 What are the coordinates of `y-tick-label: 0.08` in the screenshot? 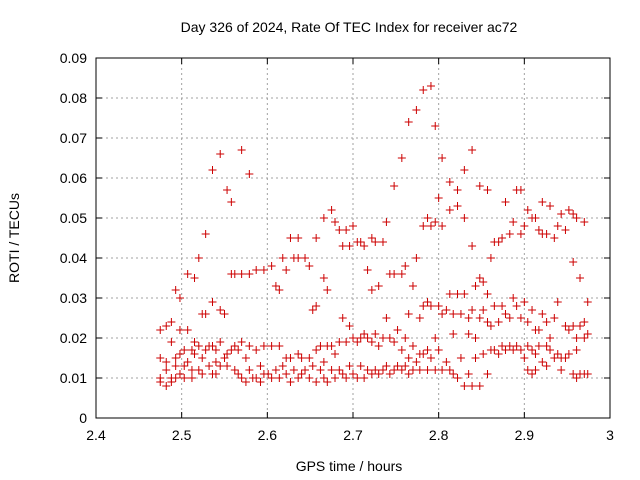 It's located at (73, 98).